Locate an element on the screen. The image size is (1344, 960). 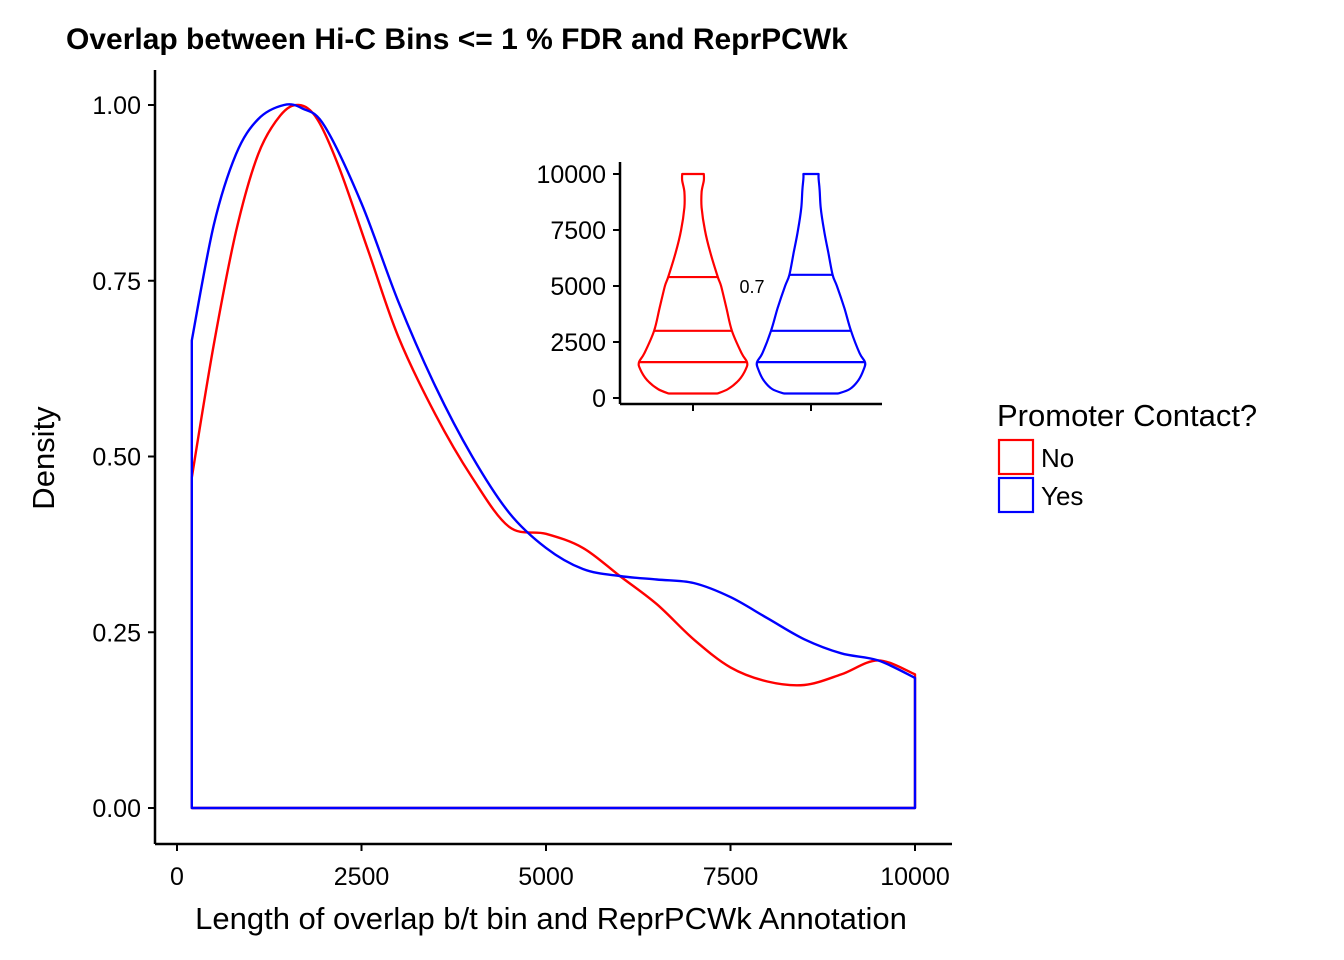
inset-violin-plot: 0 2500 5000 7500 10000 0.7 is located at coordinates (709, 287).